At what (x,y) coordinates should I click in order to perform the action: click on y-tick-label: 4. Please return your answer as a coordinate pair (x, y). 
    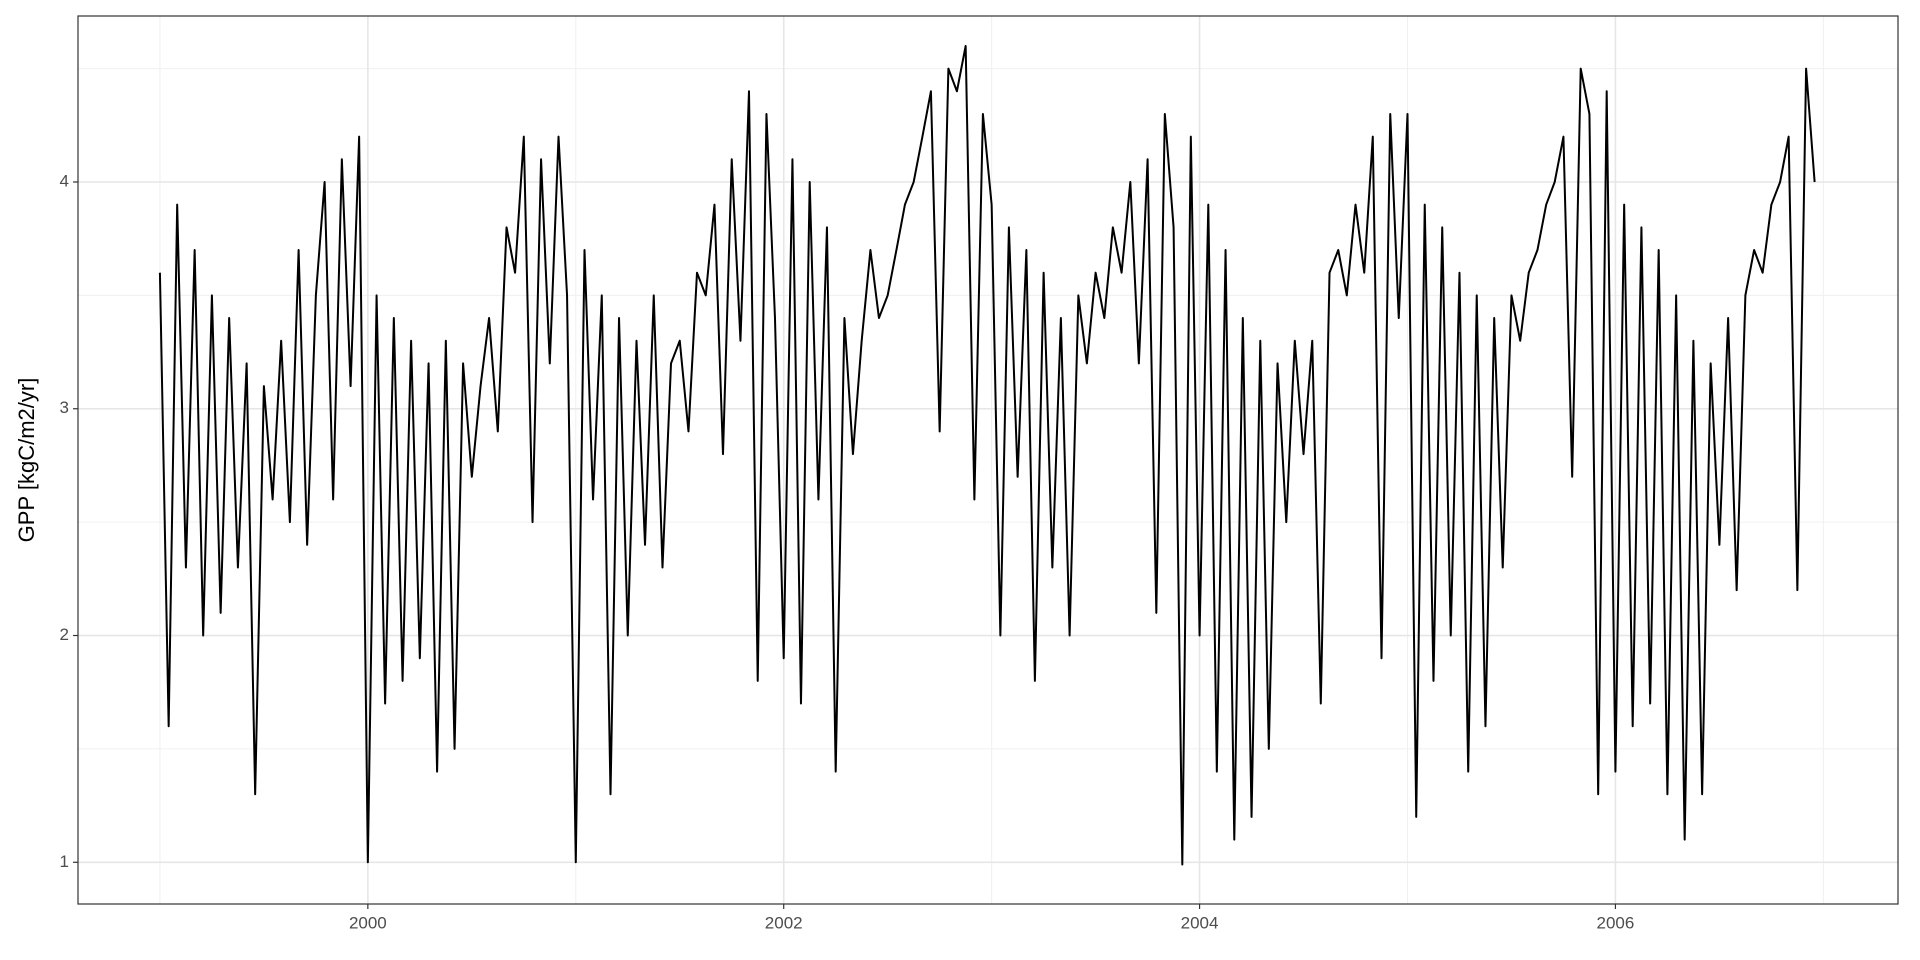
    Looking at the image, I should click on (64, 180).